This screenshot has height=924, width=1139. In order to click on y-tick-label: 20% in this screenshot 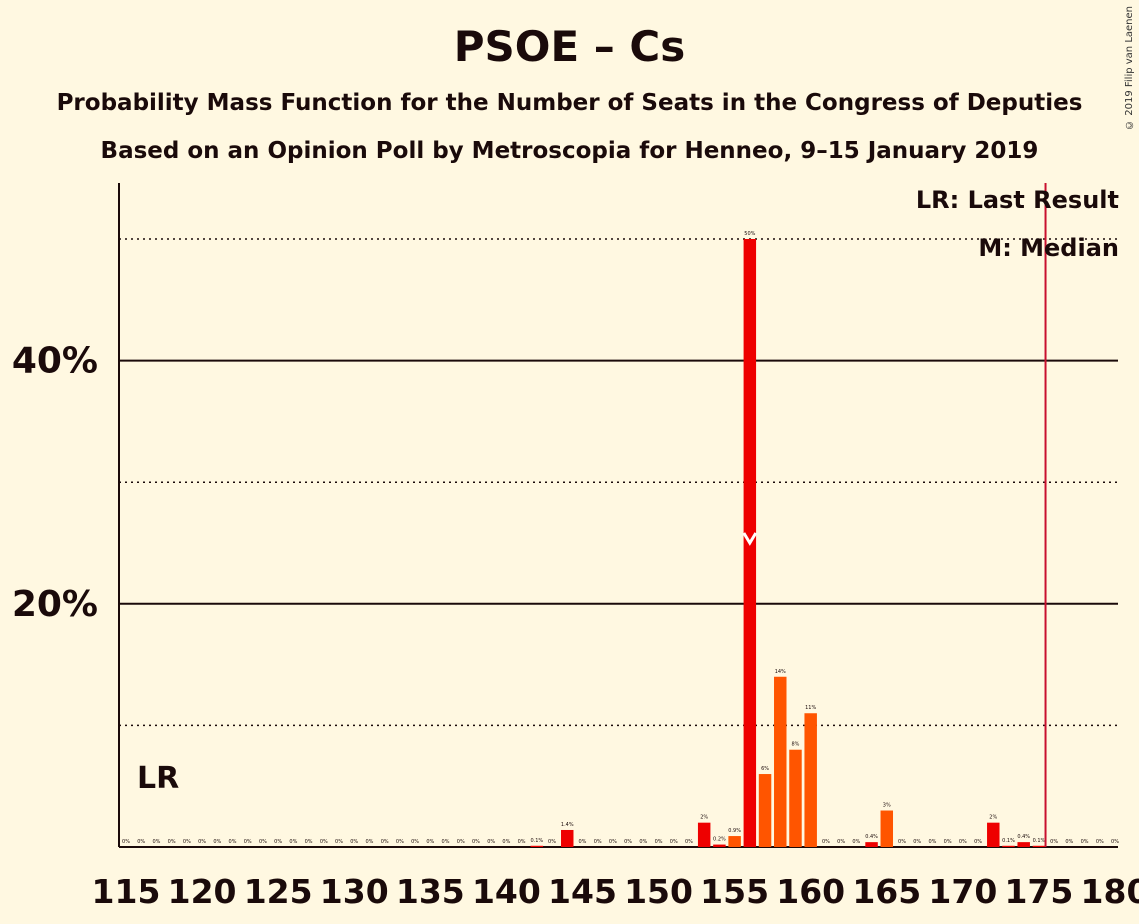, I will do `click(55, 604)`.